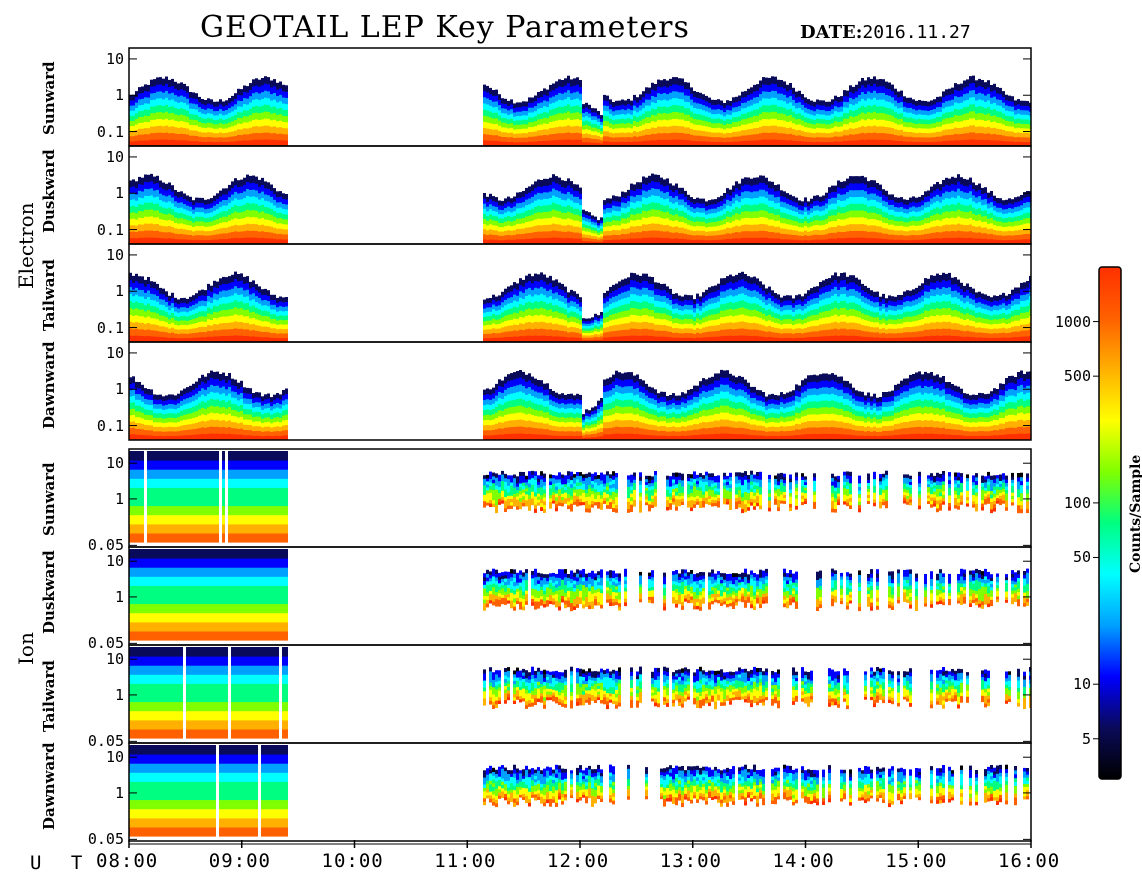 The width and height of the screenshot is (1142, 880). I want to click on colorbar-tick-label: 50, so click(1081, 557).